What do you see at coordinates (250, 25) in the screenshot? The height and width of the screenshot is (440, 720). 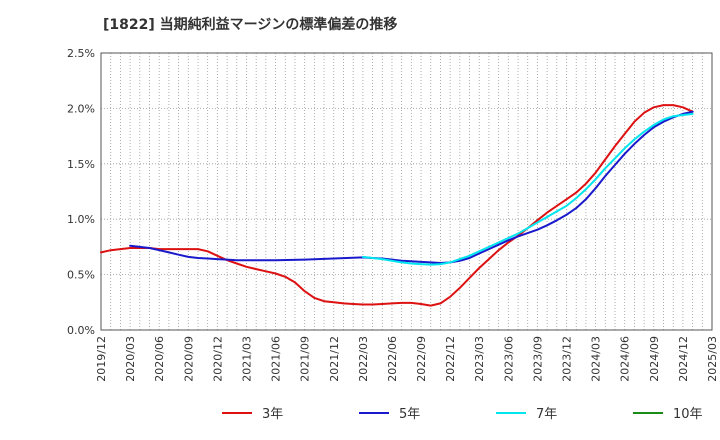 I see `chart-title: [1822] 当期純利益マージンの標準偏差の推移` at bounding box center [250, 25].